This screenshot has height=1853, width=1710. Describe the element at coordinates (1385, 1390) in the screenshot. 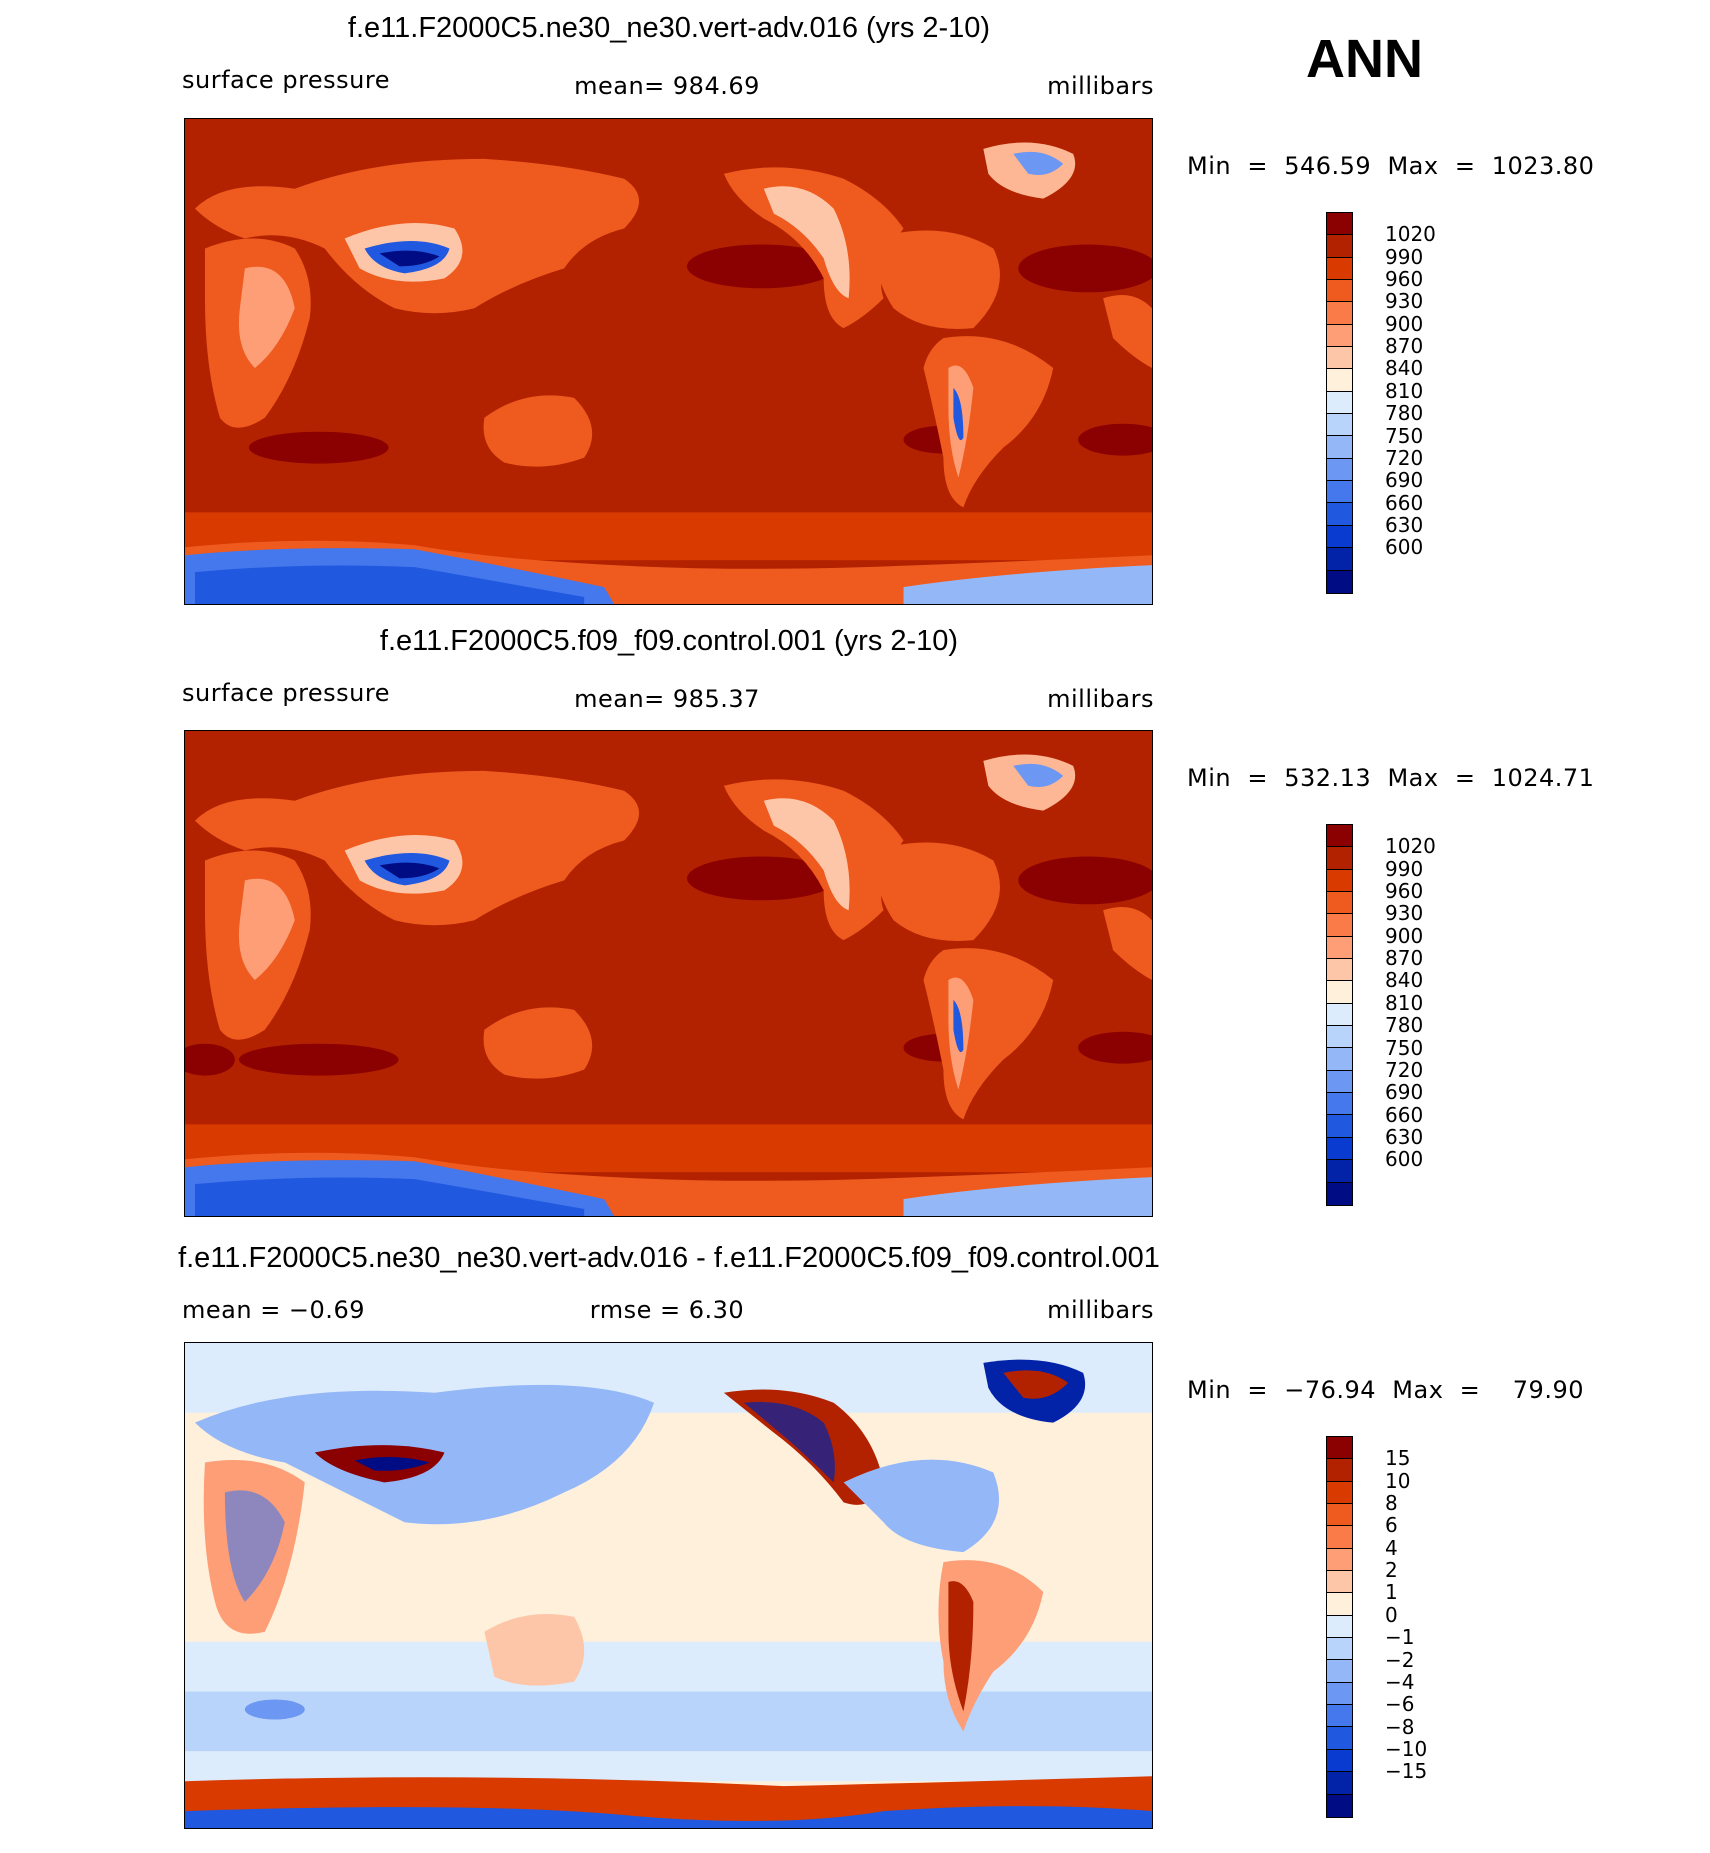

I see `panel-minmax-difference: Min = −76.94 Max = 79.90` at that location.